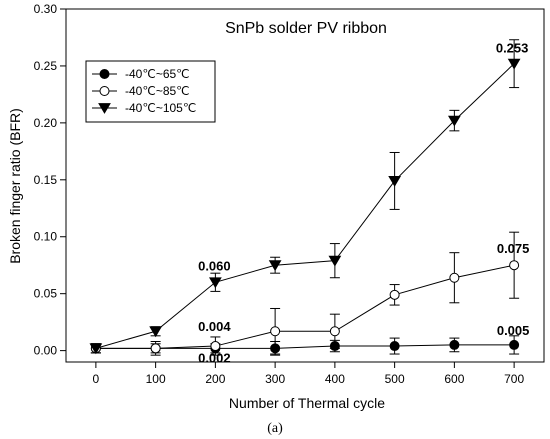 The width and height of the screenshot is (550, 439). I want to click on legend: -40℃~65℃ -40℃~85℃ -40℃~105℃, so click(150, 91).